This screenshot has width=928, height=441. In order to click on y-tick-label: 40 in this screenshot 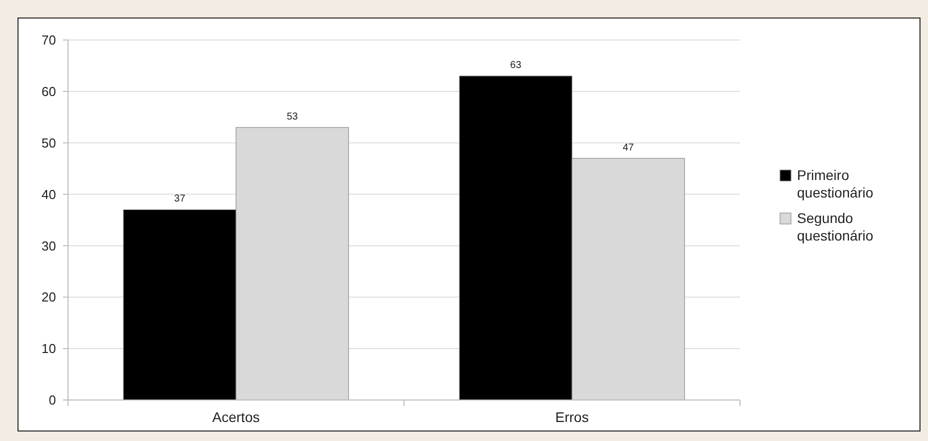, I will do `click(49, 194)`.